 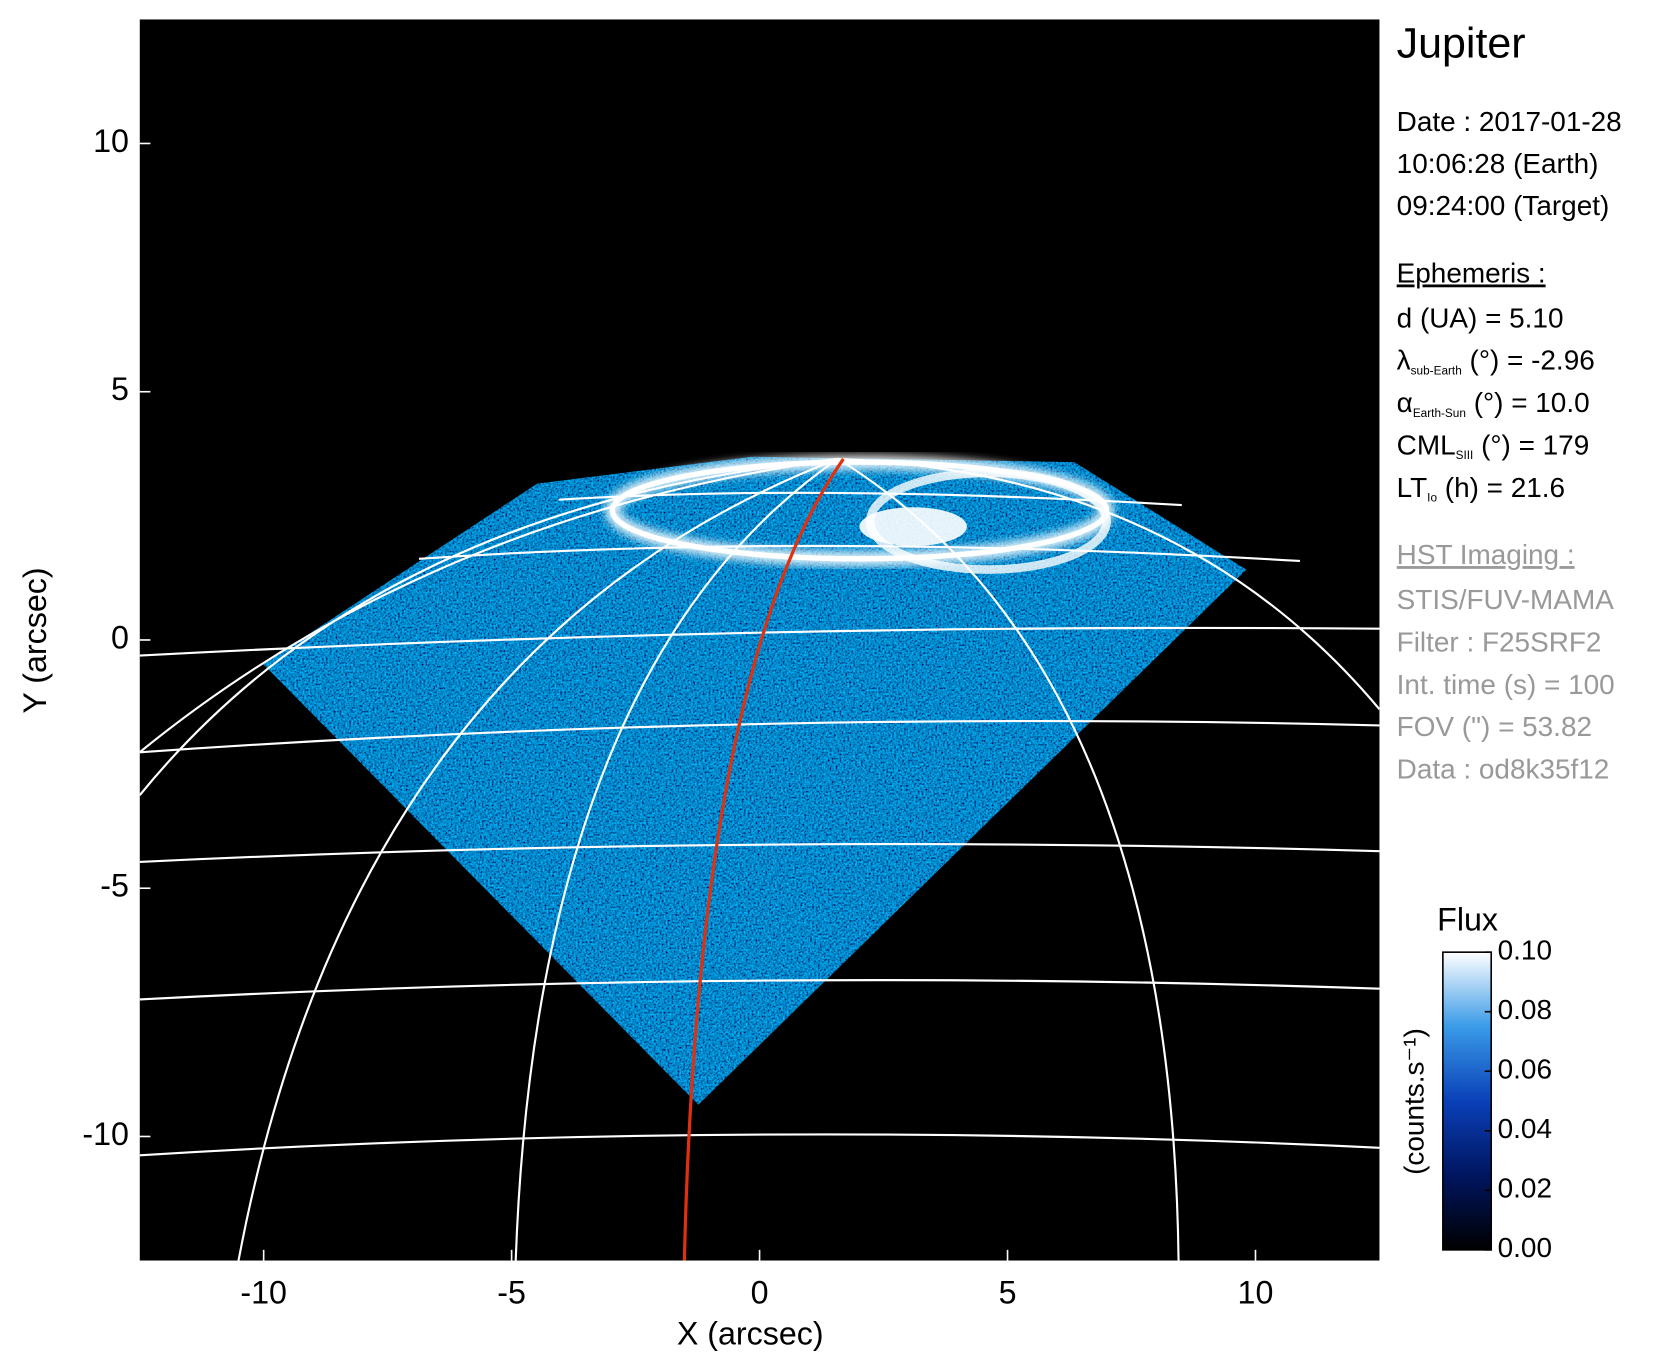 What do you see at coordinates (1439, 413) in the screenshot?
I see `ephemeris-sub: Earth-Sun` at bounding box center [1439, 413].